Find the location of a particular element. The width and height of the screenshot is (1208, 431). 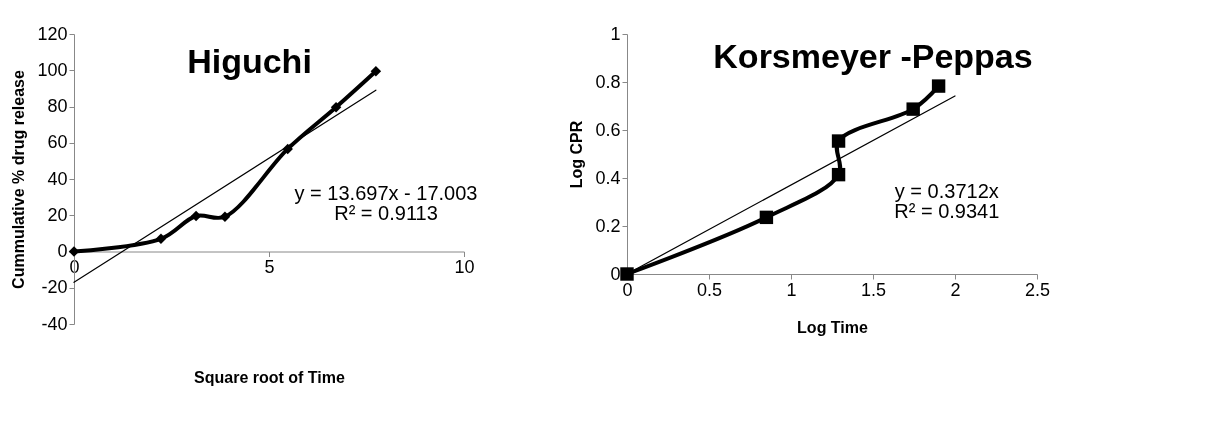

x-tick-label: 2.5 is located at coordinates (1037, 289).